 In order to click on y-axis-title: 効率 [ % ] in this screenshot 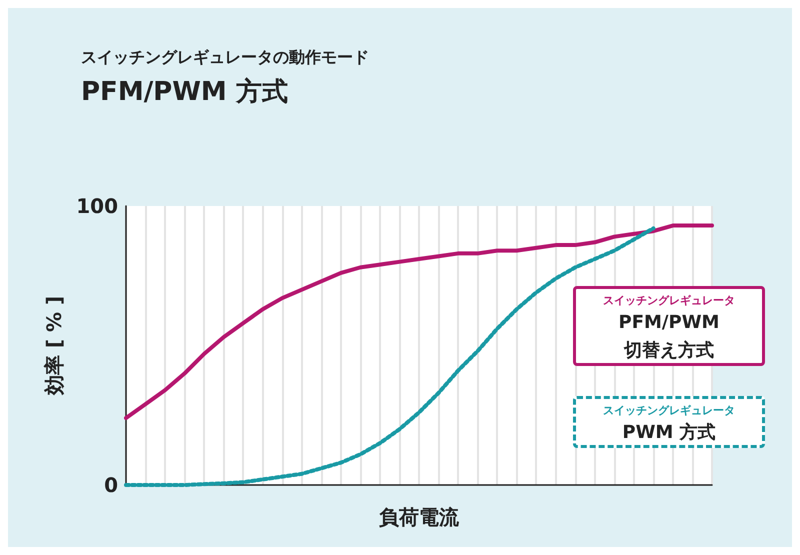, I will do `click(54, 346)`.